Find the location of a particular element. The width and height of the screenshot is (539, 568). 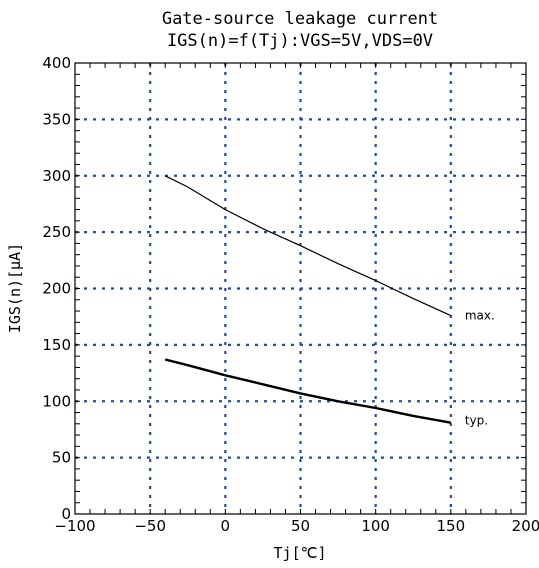

x-tick-label: 100 is located at coordinates (375, 526).